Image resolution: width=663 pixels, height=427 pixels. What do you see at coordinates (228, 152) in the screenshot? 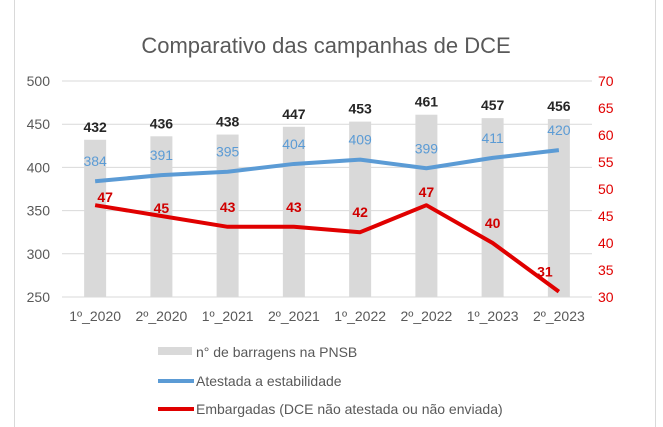
I see `line-data-label: 395` at bounding box center [228, 152].